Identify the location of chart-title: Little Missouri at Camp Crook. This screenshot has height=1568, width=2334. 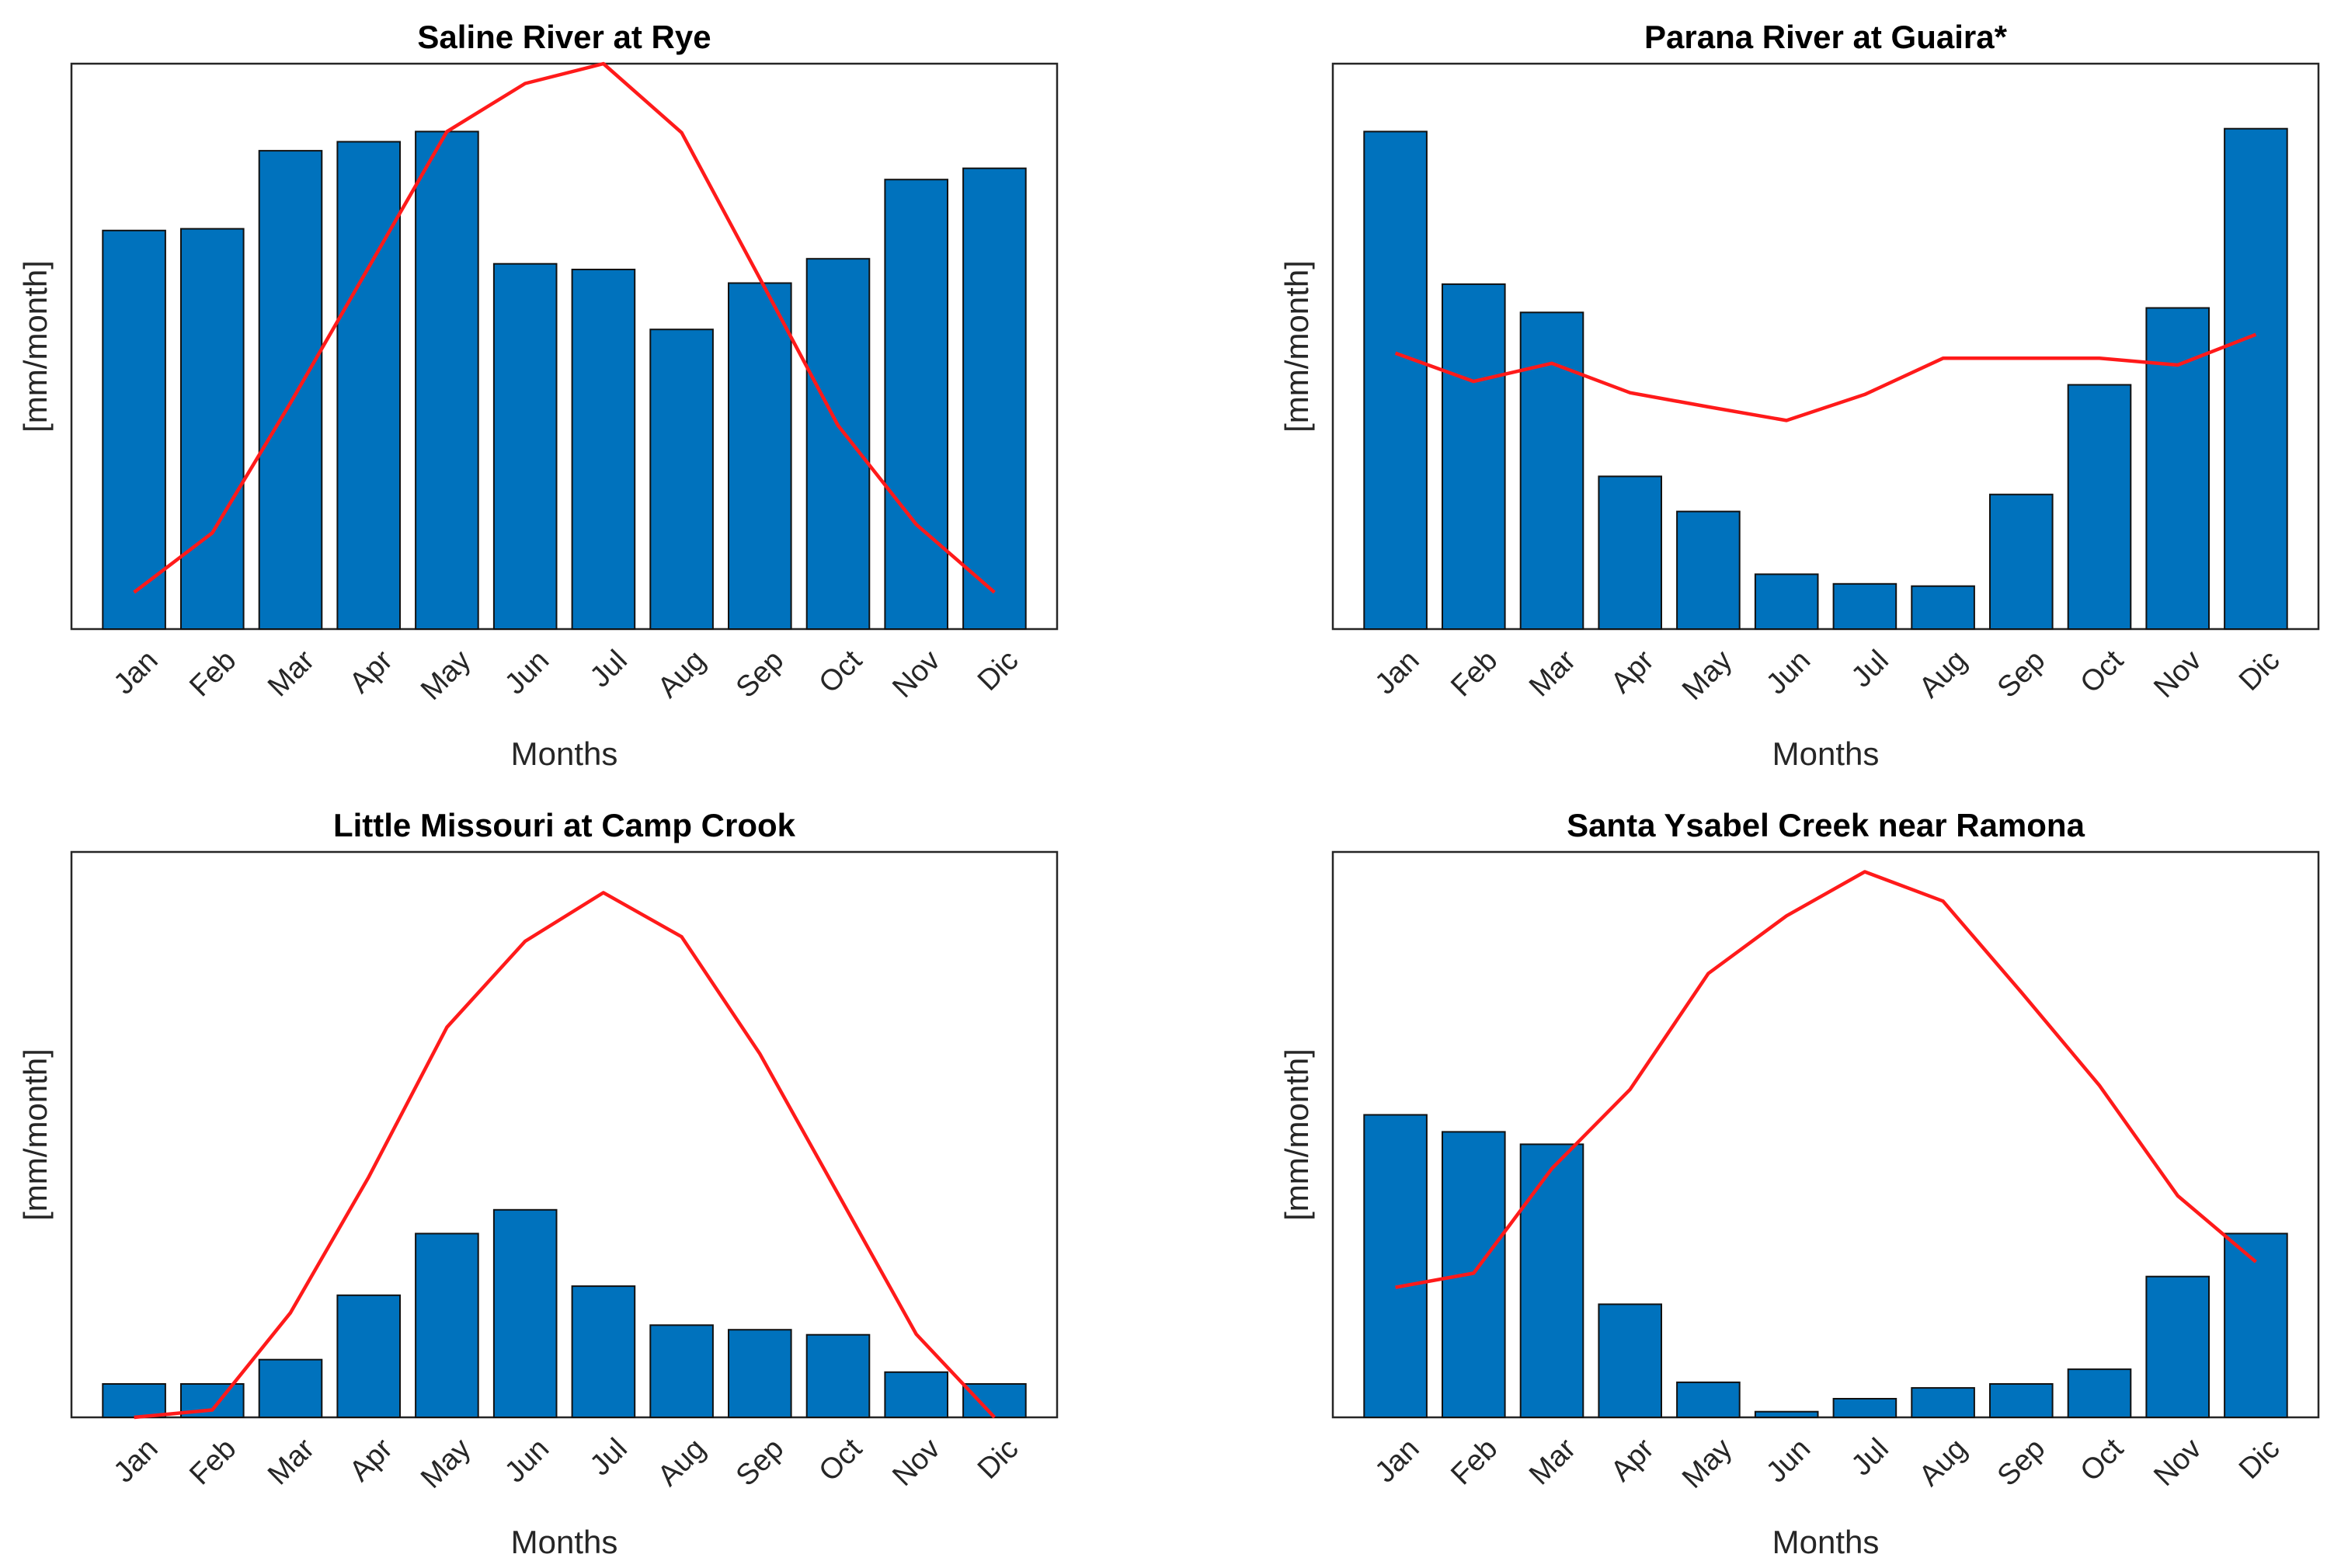
(564, 825).